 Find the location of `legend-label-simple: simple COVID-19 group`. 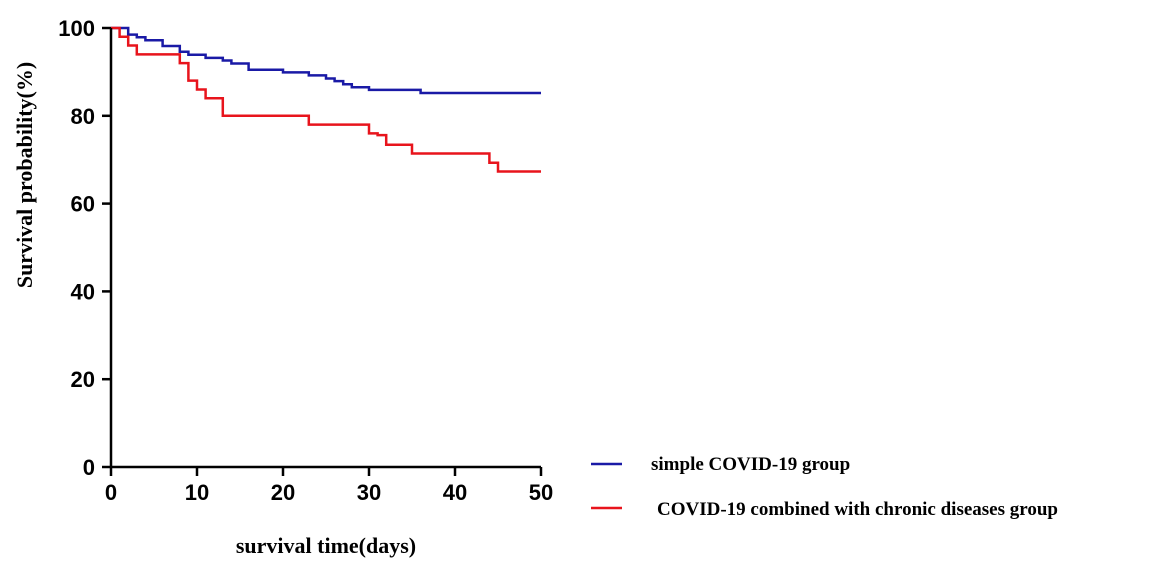

legend-label-simple: simple COVID-19 group is located at coordinates (750, 464).